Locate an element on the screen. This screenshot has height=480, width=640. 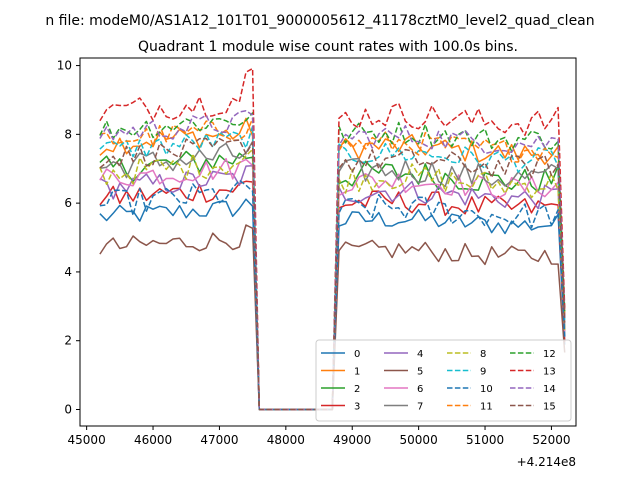
y-tick-label: 4 is located at coordinates (68, 272).